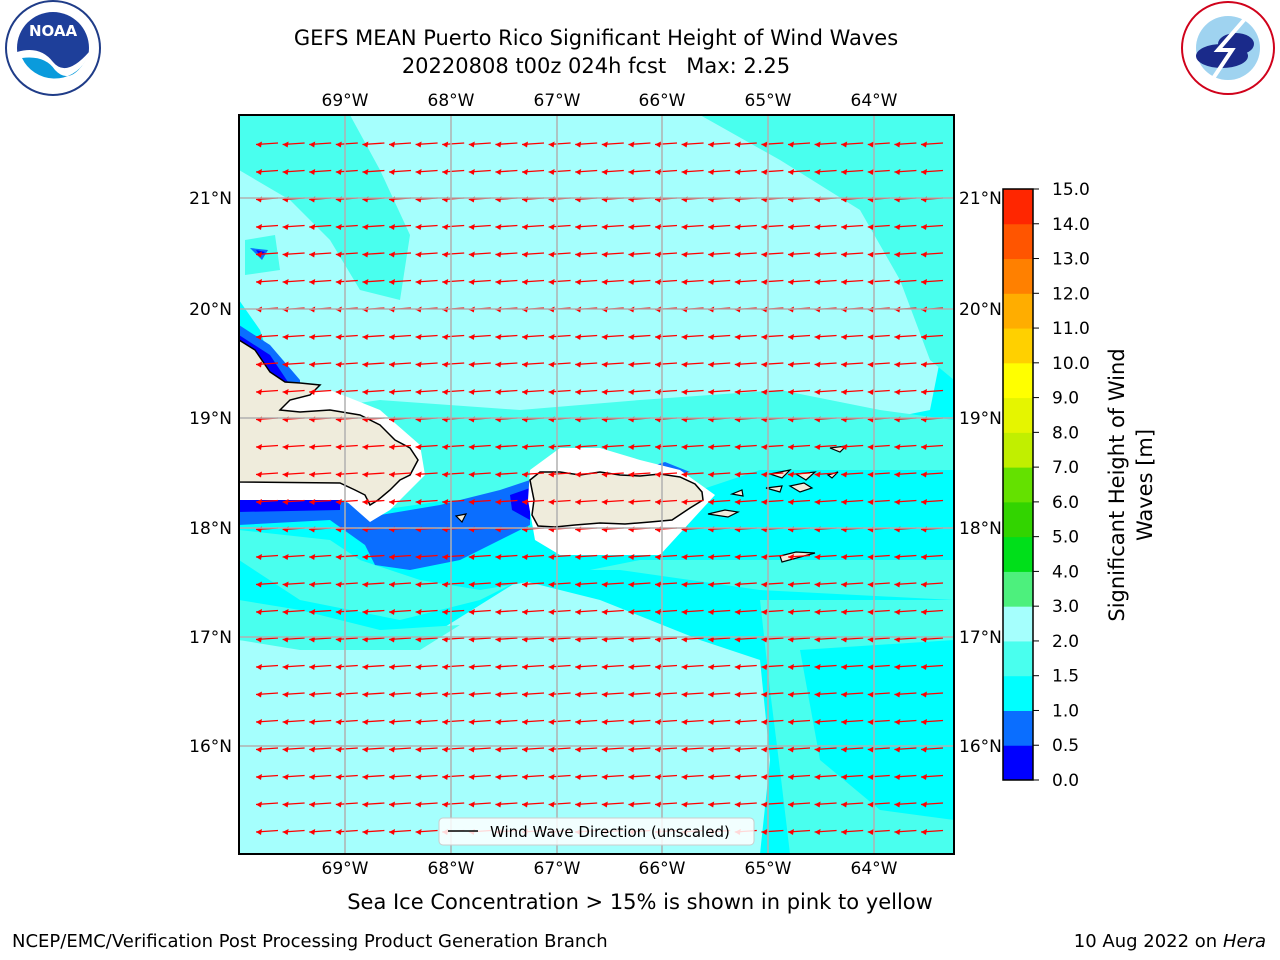 The image size is (1280, 960). Describe the element at coordinates (1065, 538) in the screenshot. I see `colorbar-tick-label: 5.0` at that location.